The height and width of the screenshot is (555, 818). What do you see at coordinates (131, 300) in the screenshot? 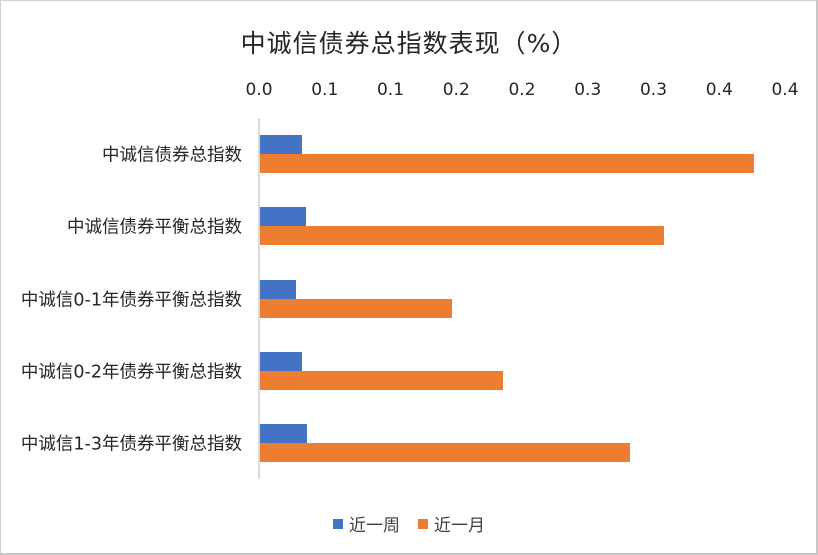
I see `category-label: 中诚信0-1年债券平衡总指数` at bounding box center [131, 300].